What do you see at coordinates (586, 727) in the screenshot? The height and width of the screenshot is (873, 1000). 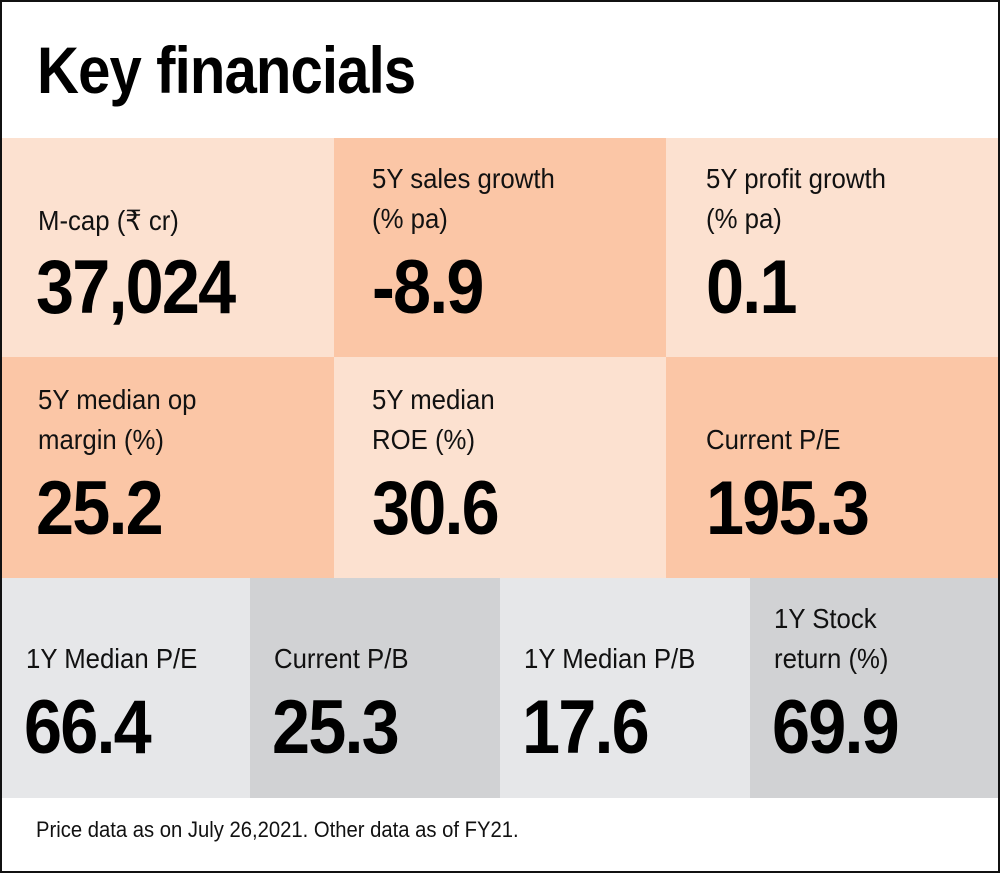 I see `metric-value: 17.6` at bounding box center [586, 727].